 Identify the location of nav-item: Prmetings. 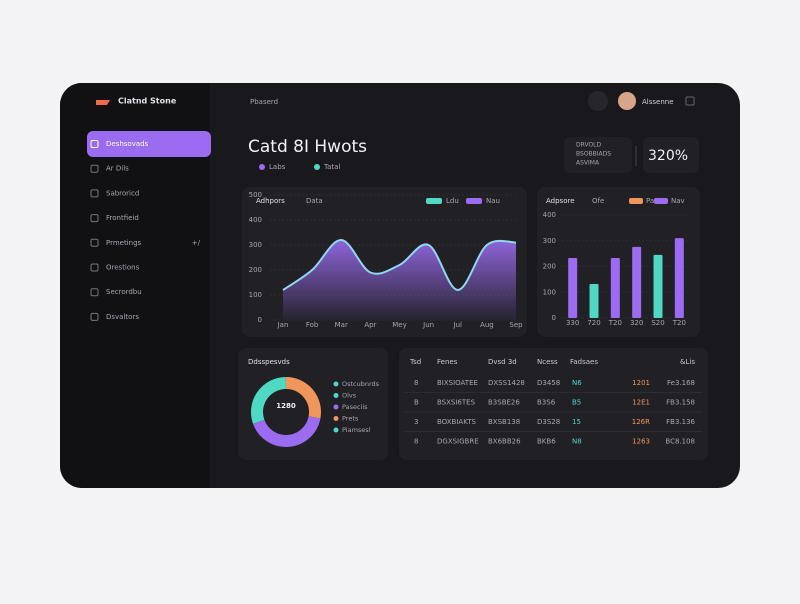
(124, 243).